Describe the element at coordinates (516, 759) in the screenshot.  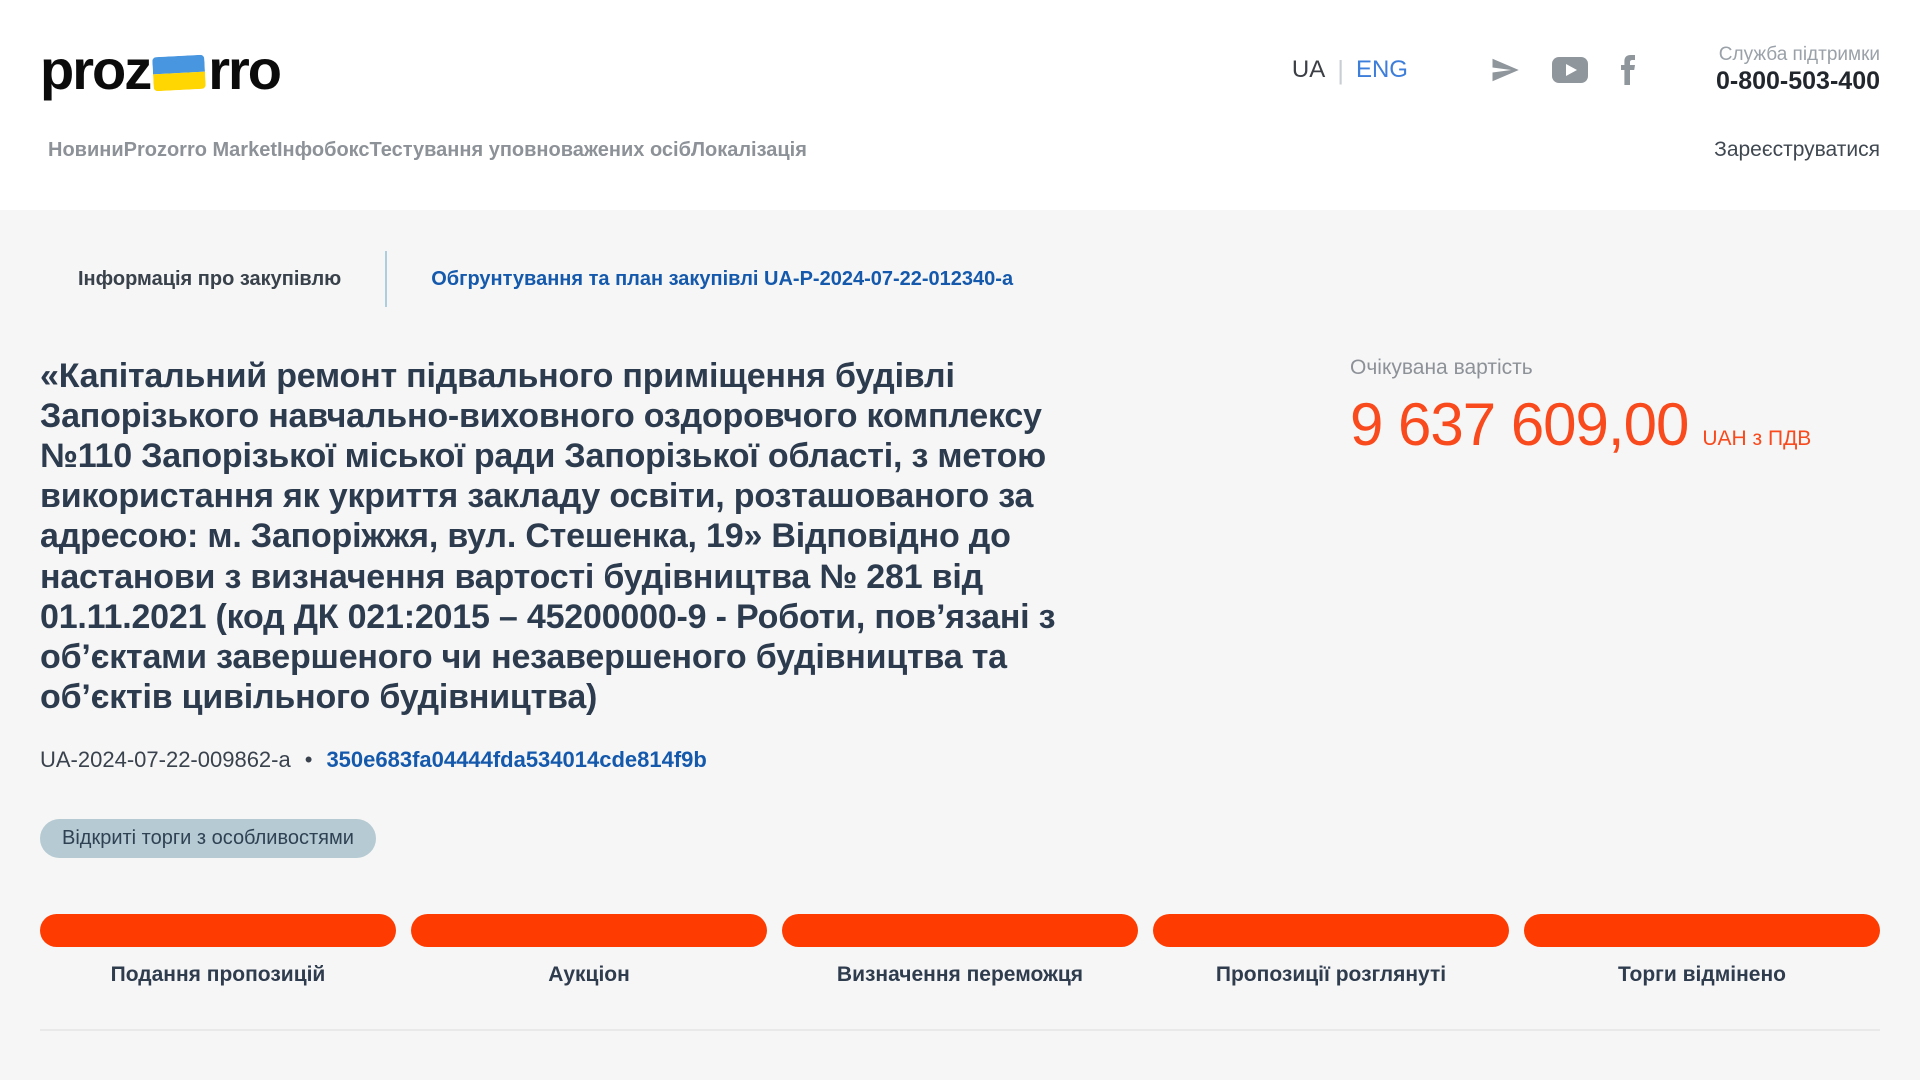
I see `tender-hash-link: 350e683fa04444fda534014cde814f9b` at that location.